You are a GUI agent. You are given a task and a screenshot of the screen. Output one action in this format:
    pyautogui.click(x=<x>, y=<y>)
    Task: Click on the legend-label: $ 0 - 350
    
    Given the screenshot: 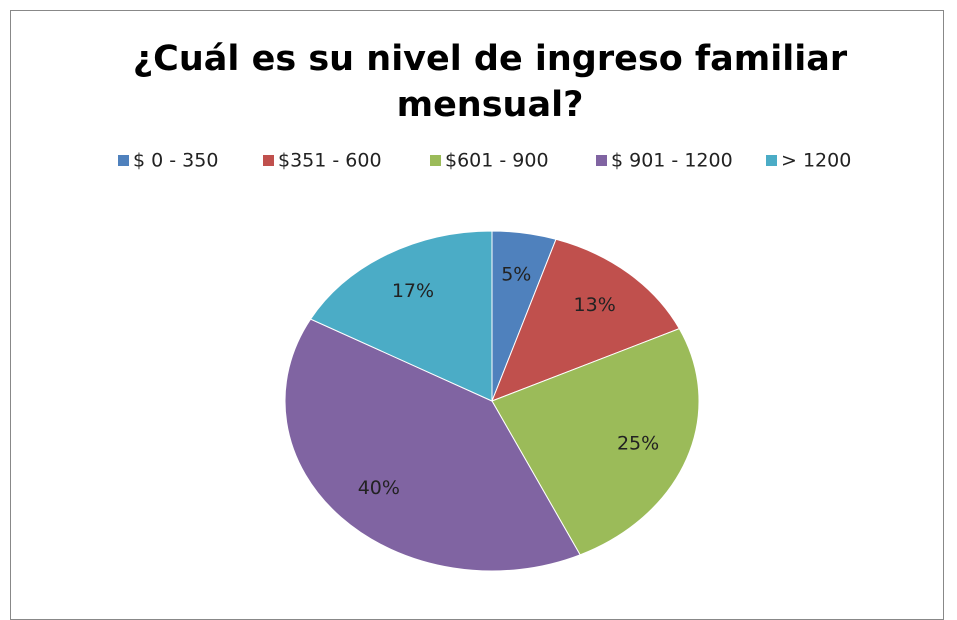 What is the action you would take?
    pyautogui.click(x=175, y=161)
    